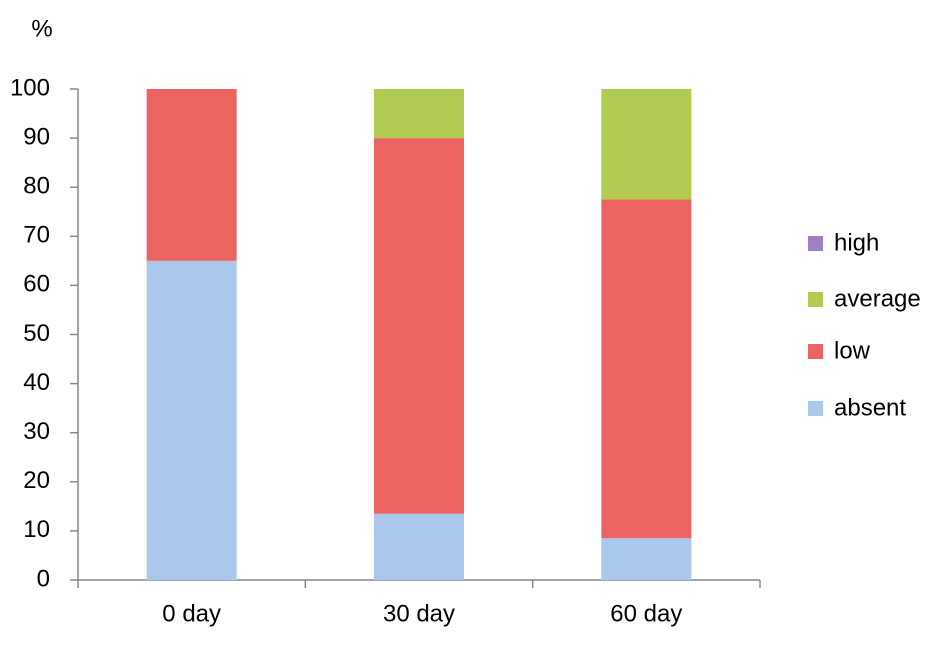 This screenshot has width=929, height=655. Describe the element at coordinates (36, 480) in the screenshot. I see `y-tick-label: 20` at that location.